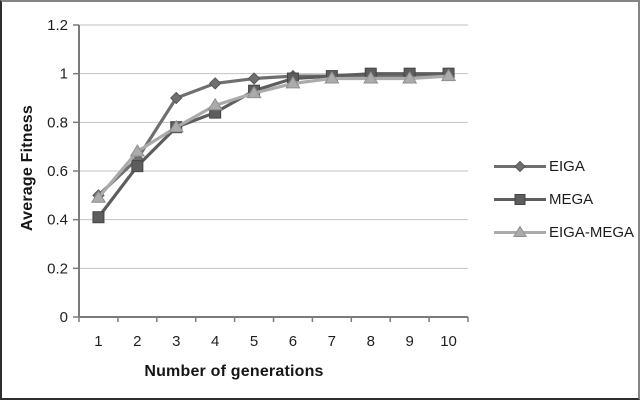 The height and width of the screenshot is (402, 640). I want to click on legend-item-eiga: EIGA, so click(564, 166).